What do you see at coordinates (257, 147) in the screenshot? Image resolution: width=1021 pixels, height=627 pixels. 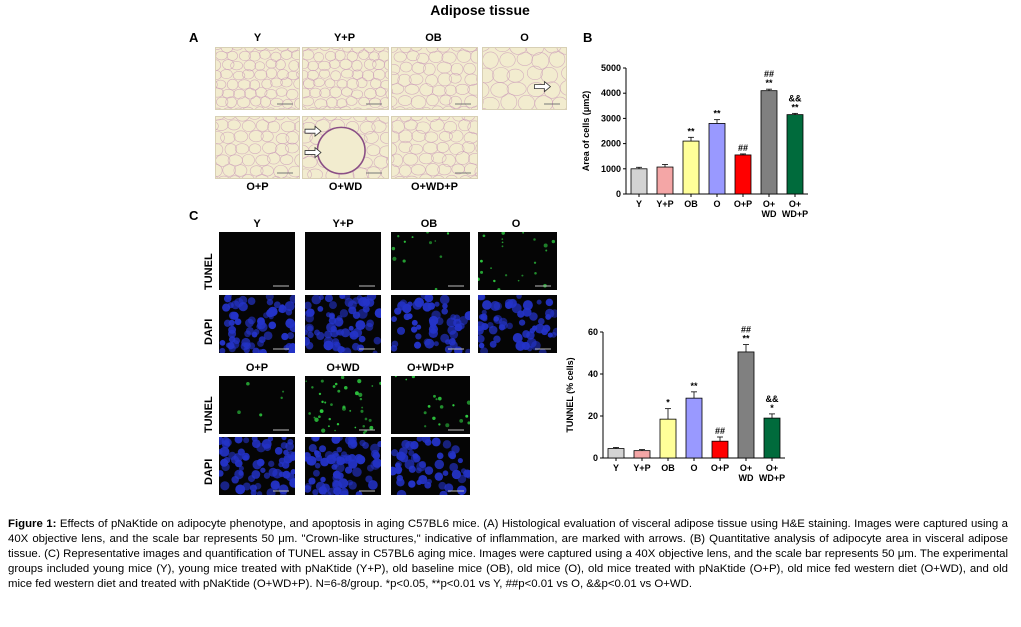 I see `he-image-op` at bounding box center [257, 147].